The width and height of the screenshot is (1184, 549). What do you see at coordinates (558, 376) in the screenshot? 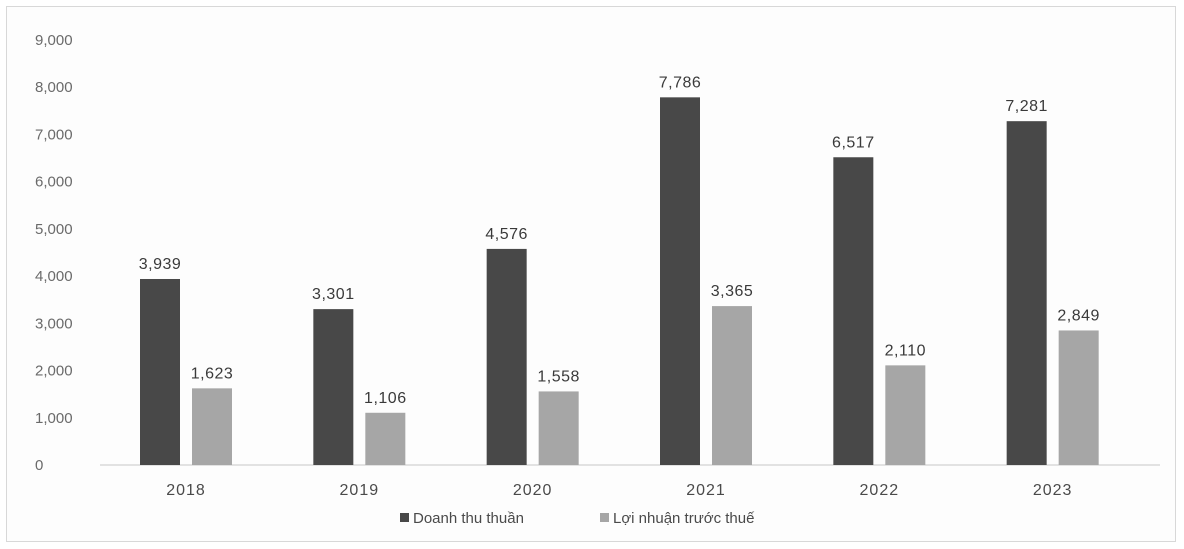
I see `data-label: 1,558` at bounding box center [558, 376].